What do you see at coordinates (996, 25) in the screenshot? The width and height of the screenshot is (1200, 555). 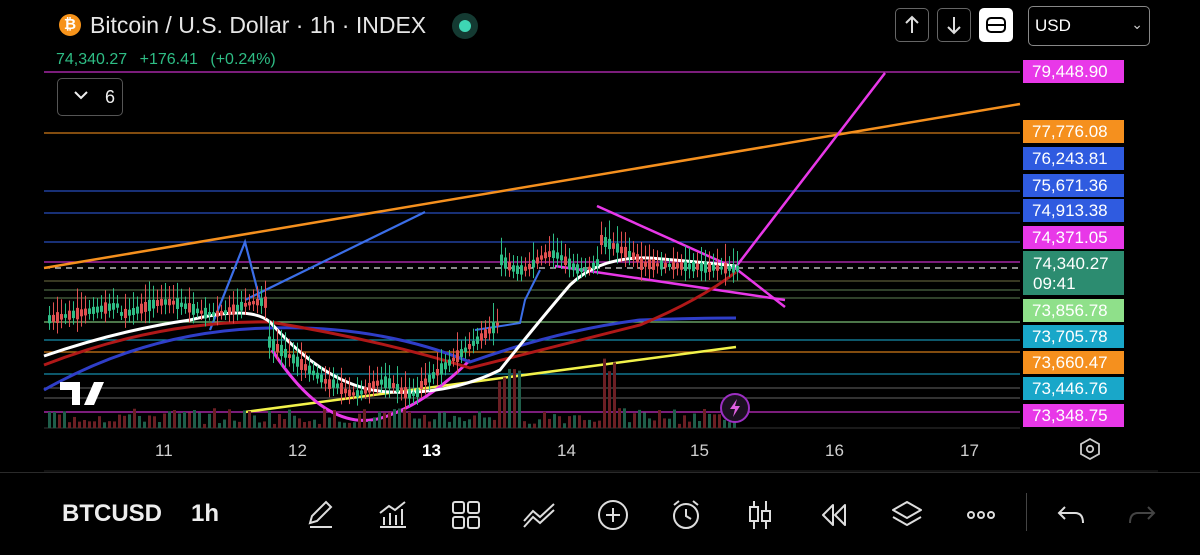 I see `fullscreen-toggle-icon` at bounding box center [996, 25].